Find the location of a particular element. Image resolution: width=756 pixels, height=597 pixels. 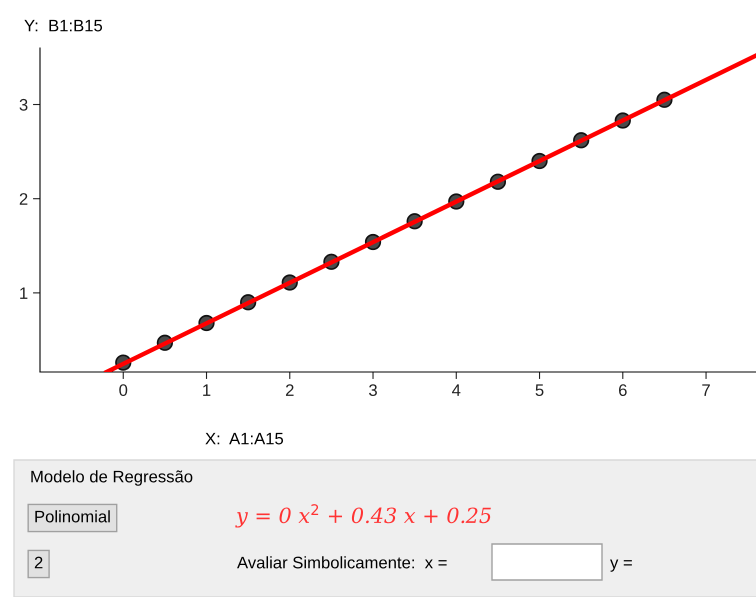

x-tick-label: 4 is located at coordinates (456, 390).